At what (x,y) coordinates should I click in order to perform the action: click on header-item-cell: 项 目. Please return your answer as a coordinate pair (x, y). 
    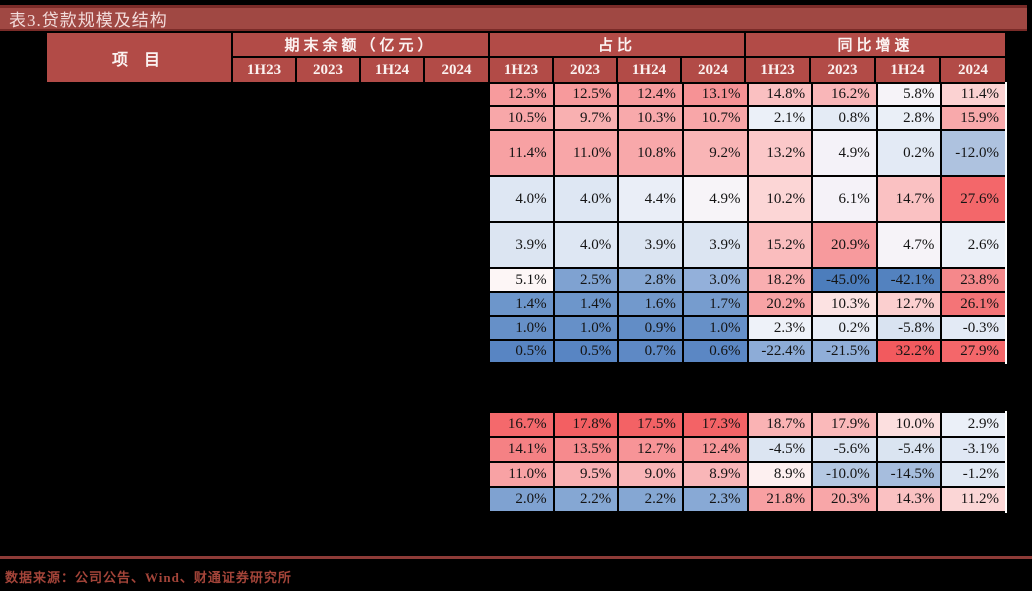
    Looking at the image, I should click on (139, 57).